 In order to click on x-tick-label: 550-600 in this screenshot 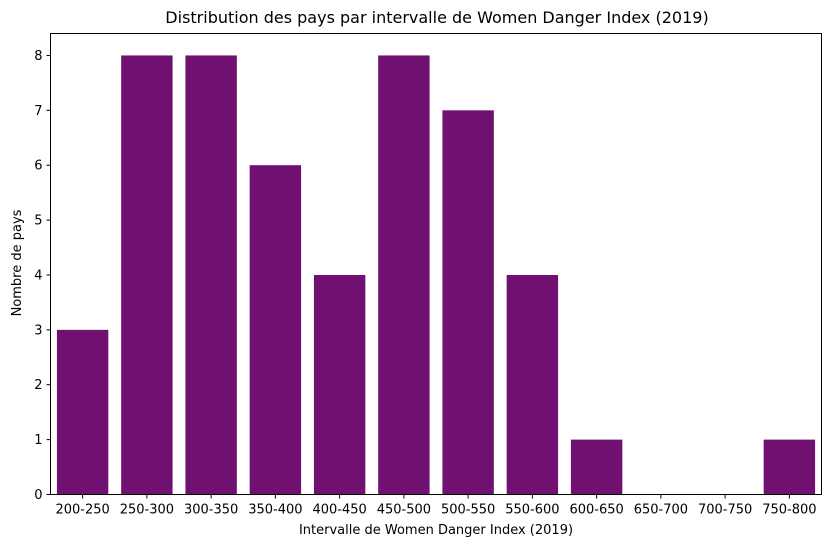, I will do `click(532, 510)`.